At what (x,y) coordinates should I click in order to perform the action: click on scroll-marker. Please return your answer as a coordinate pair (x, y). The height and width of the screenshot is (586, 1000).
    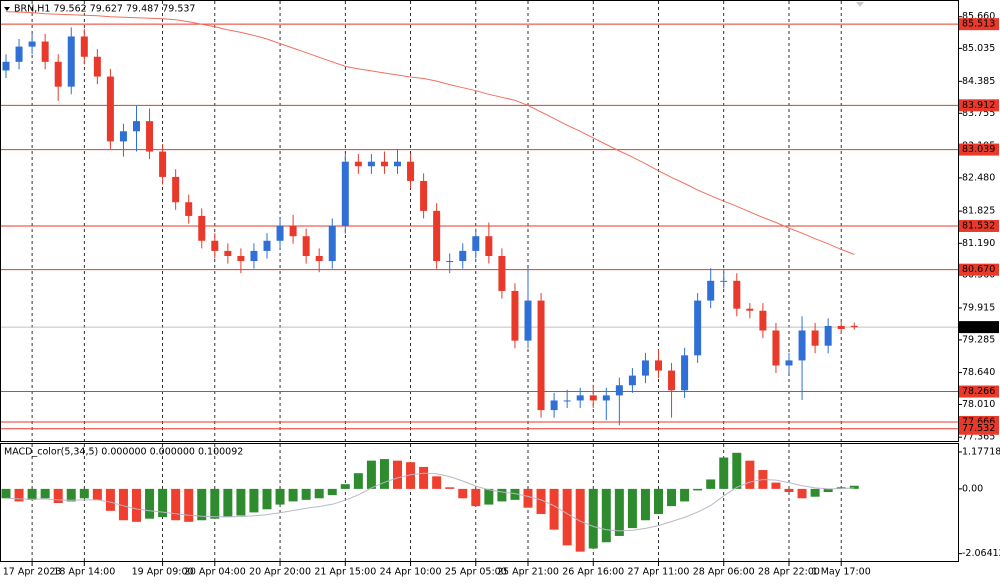
    Looking at the image, I should click on (860, 4).